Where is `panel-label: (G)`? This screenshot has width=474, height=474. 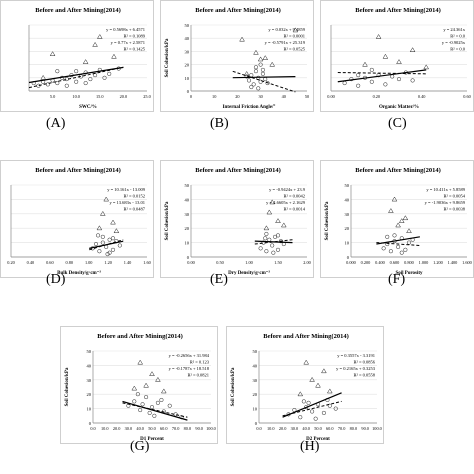 panel-label: (G) is located at coordinates (140, 446).